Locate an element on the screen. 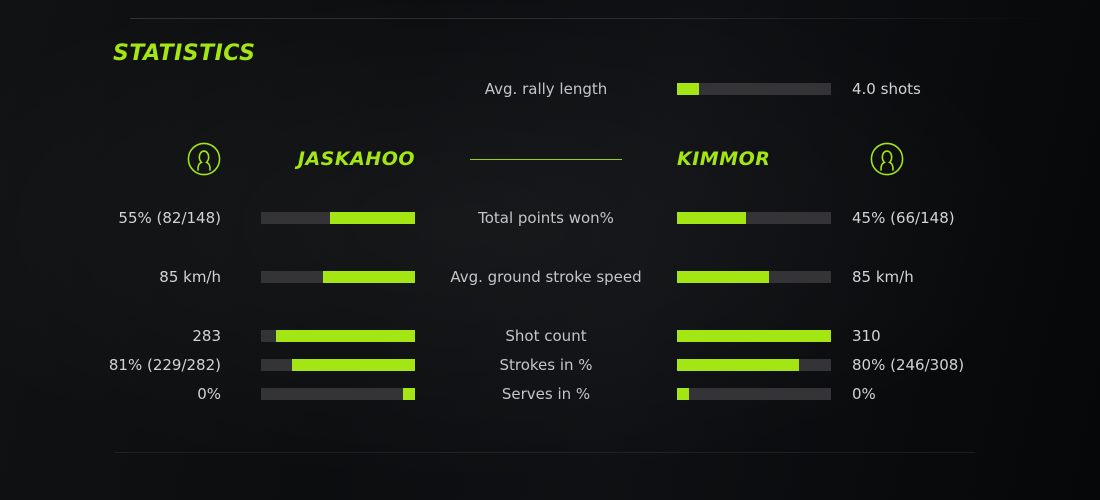 The width and height of the screenshot is (1100, 500). page-title: STATISTICS is located at coordinates (184, 53).